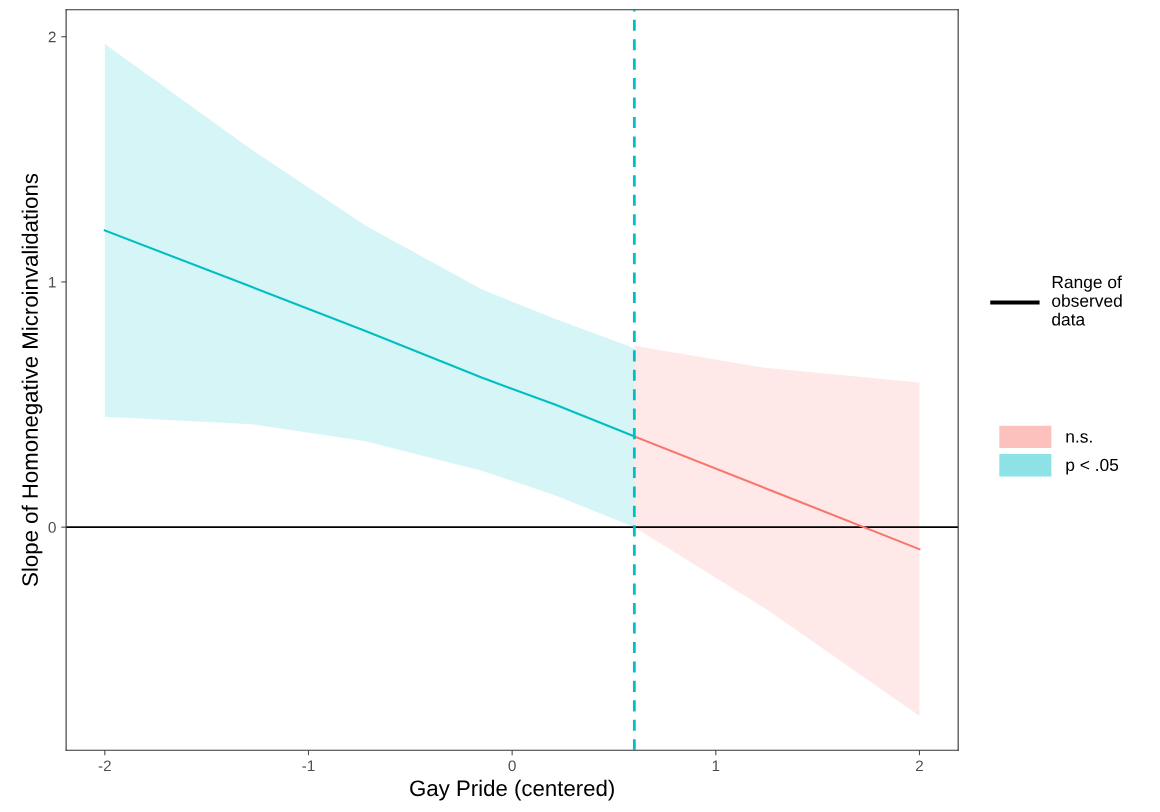 This screenshot has width=1160, height=812. I want to click on x-tick-label: 2, so click(919, 766).